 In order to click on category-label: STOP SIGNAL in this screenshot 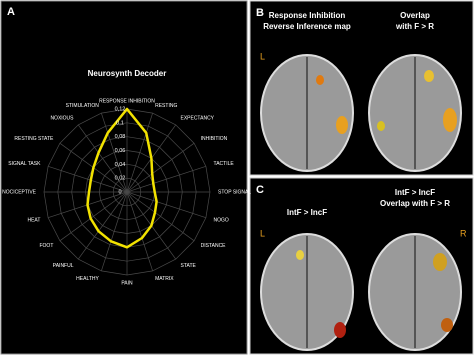, I will do `click(234, 192)`.